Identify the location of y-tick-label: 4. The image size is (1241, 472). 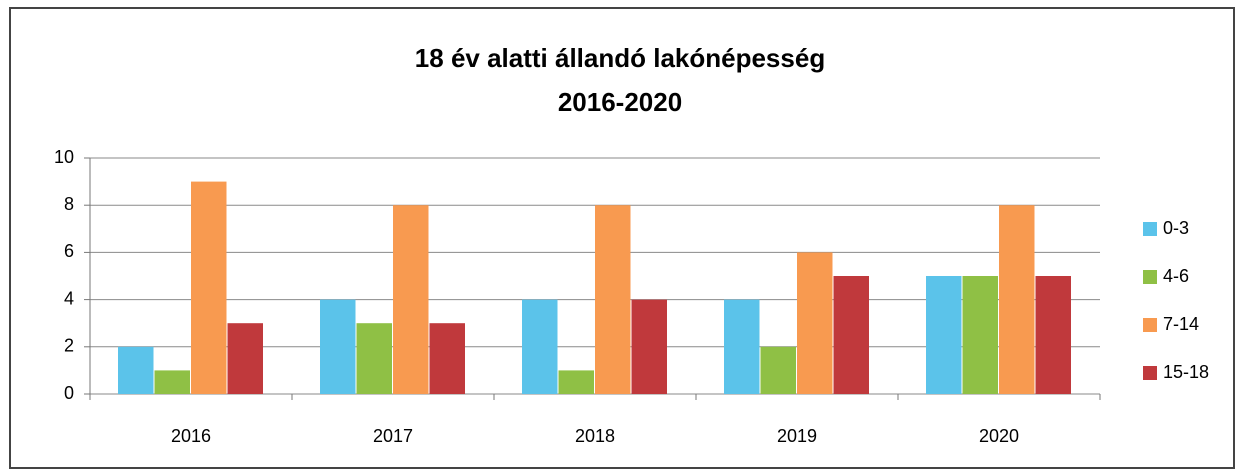
(69, 298).